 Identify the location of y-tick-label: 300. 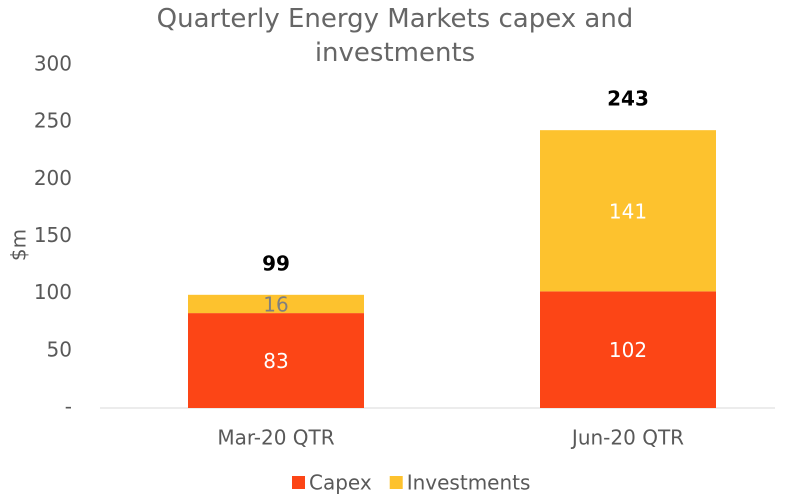
(53, 64).